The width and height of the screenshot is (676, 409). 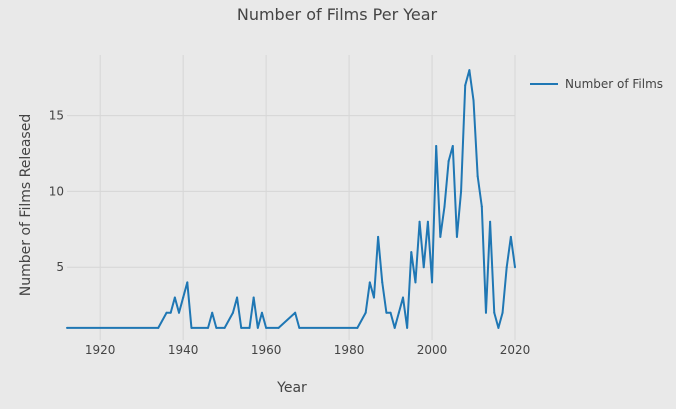 What do you see at coordinates (349, 350) in the screenshot?
I see `x-tick-label: 1980` at bounding box center [349, 350].